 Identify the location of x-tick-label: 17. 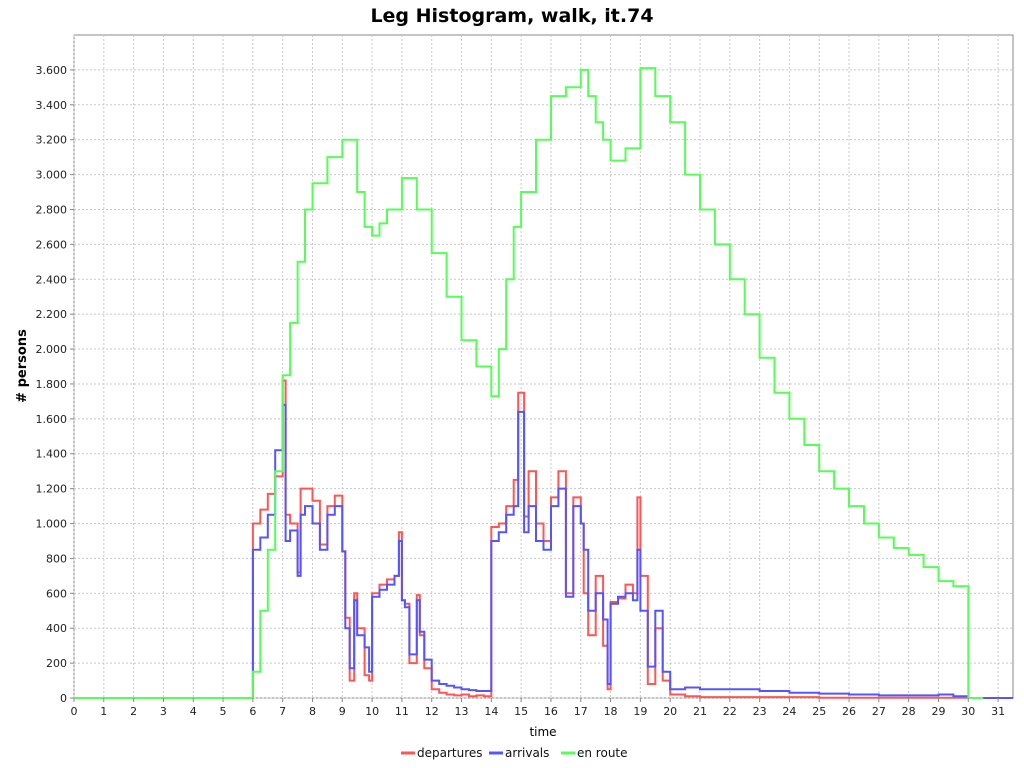
(581, 711).